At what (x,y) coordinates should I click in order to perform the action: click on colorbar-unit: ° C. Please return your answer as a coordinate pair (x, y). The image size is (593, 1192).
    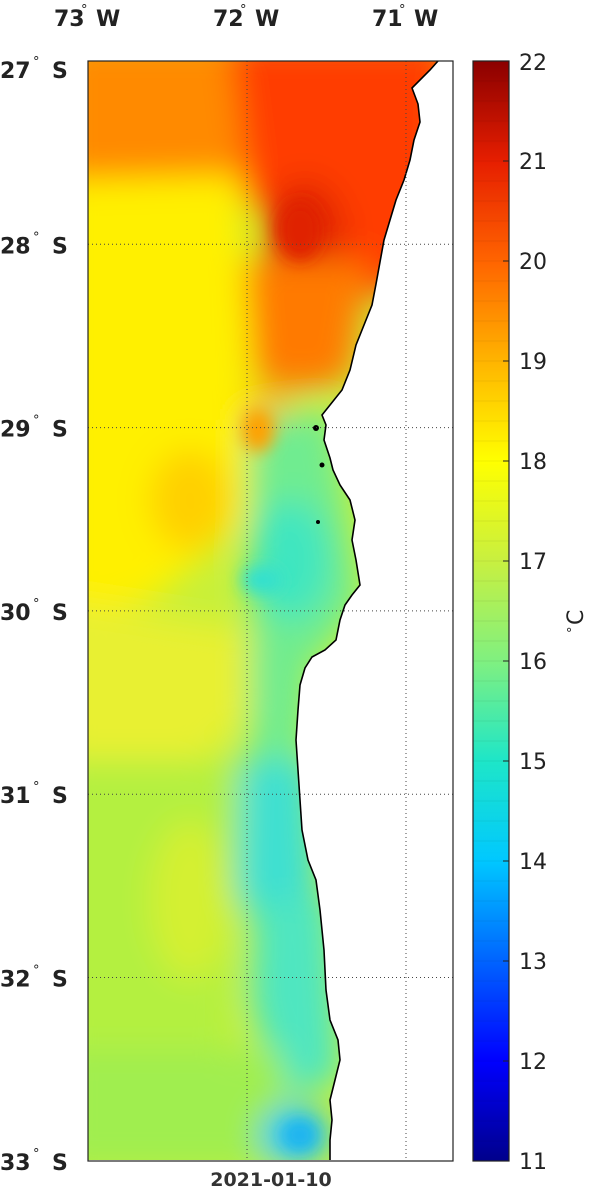
    Looking at the image, I should click on (576, 621).